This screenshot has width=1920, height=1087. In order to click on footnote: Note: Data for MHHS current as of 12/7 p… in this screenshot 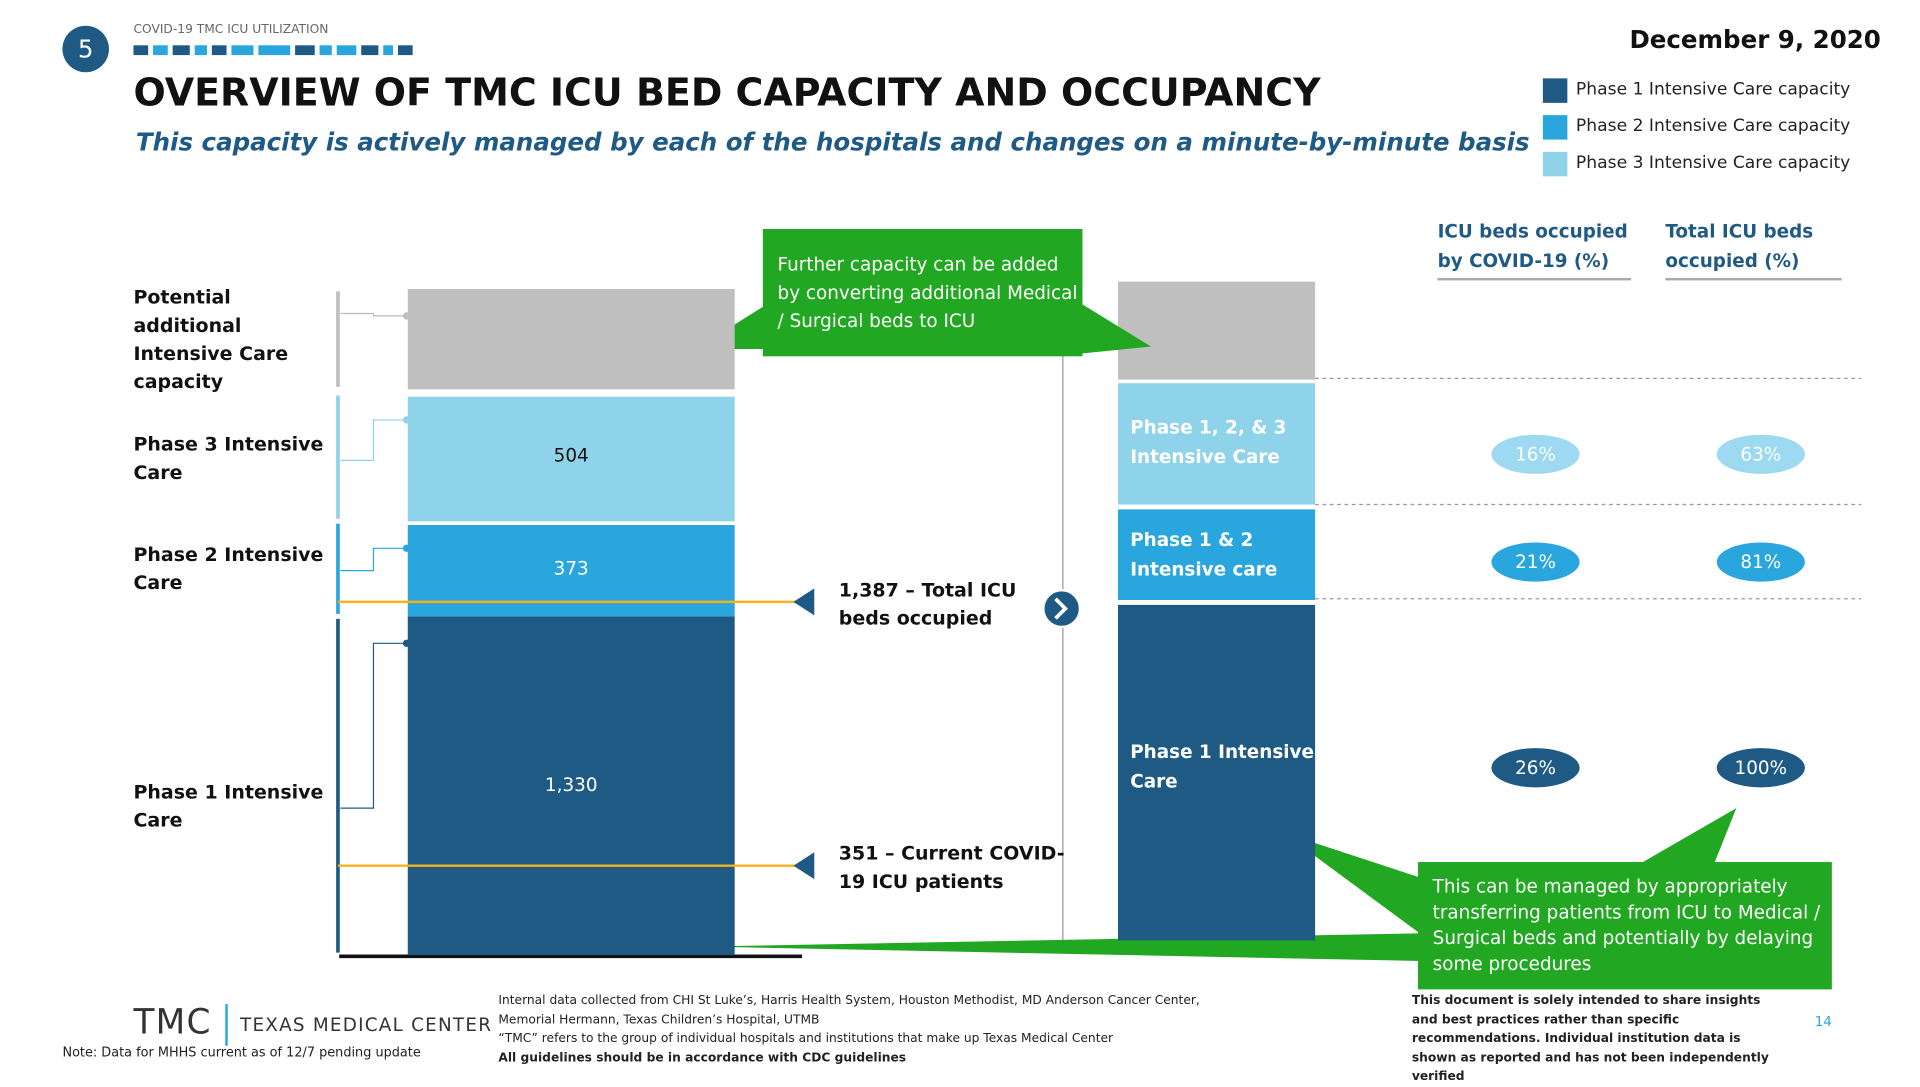, I will do `click(241, 1053)`.